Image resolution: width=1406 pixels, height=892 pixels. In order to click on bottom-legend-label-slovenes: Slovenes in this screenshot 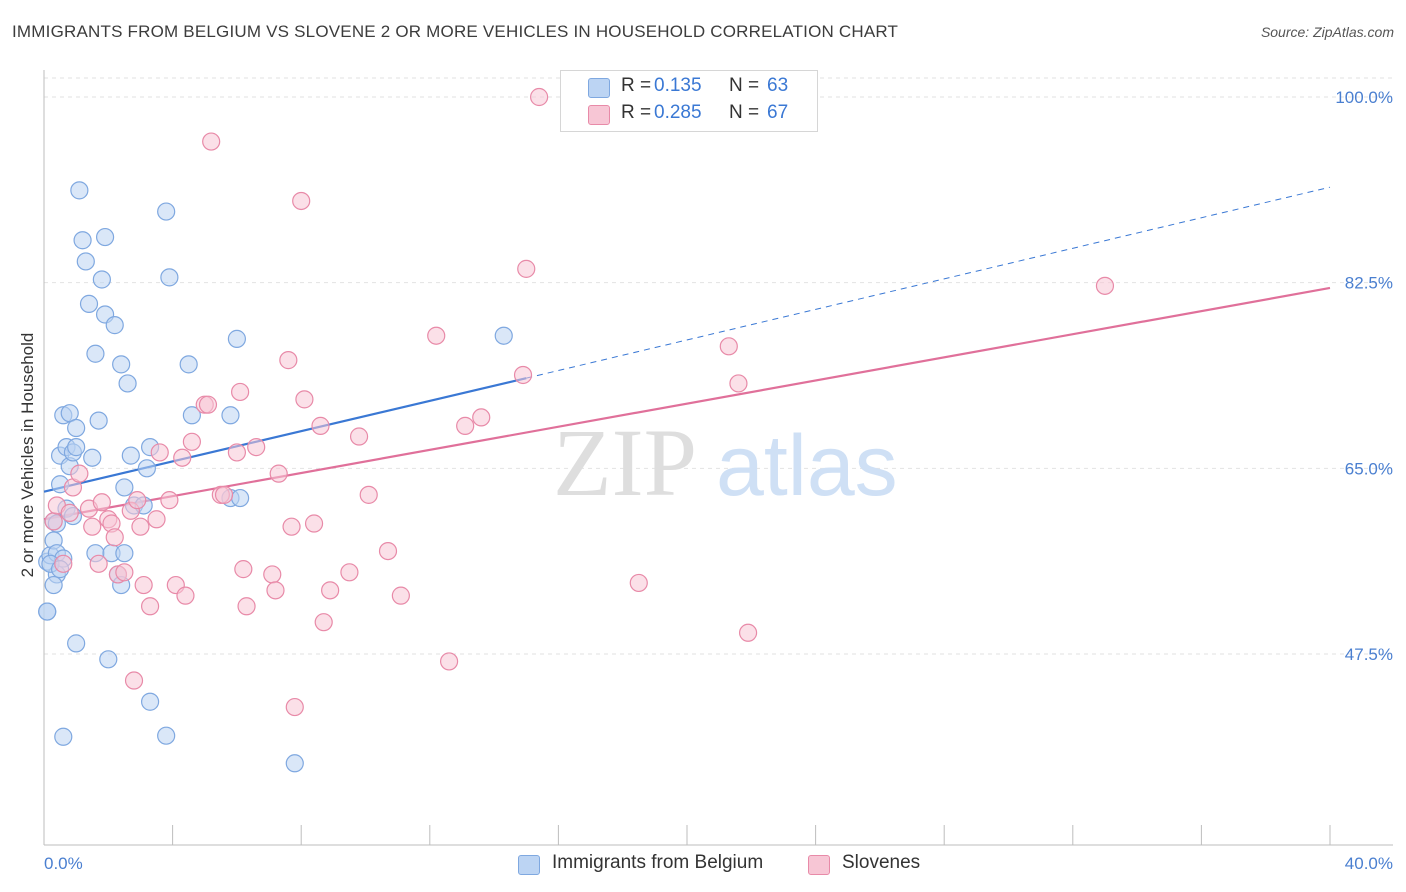, I will do `click(881, 862)`.